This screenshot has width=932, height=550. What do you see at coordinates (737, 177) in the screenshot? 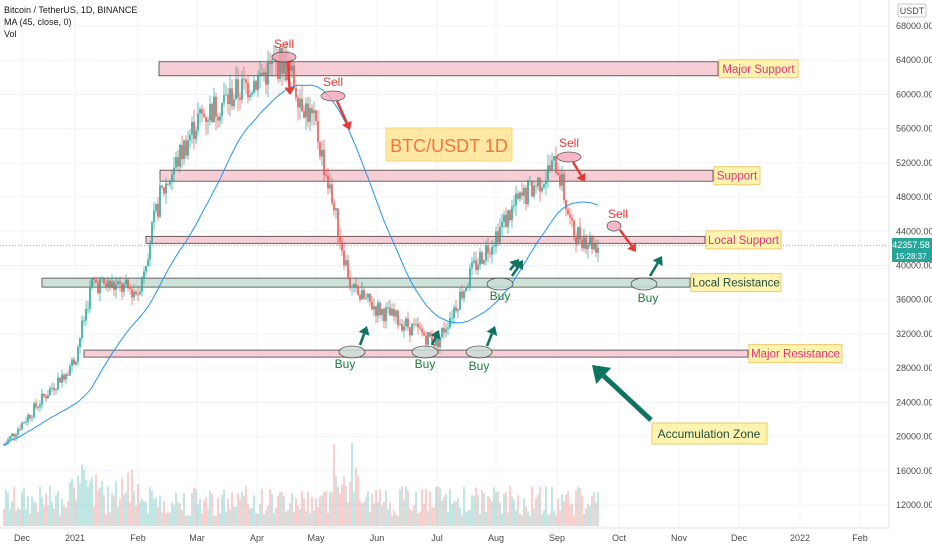
I see `support-label: Support` at bounding box center [737, 177].